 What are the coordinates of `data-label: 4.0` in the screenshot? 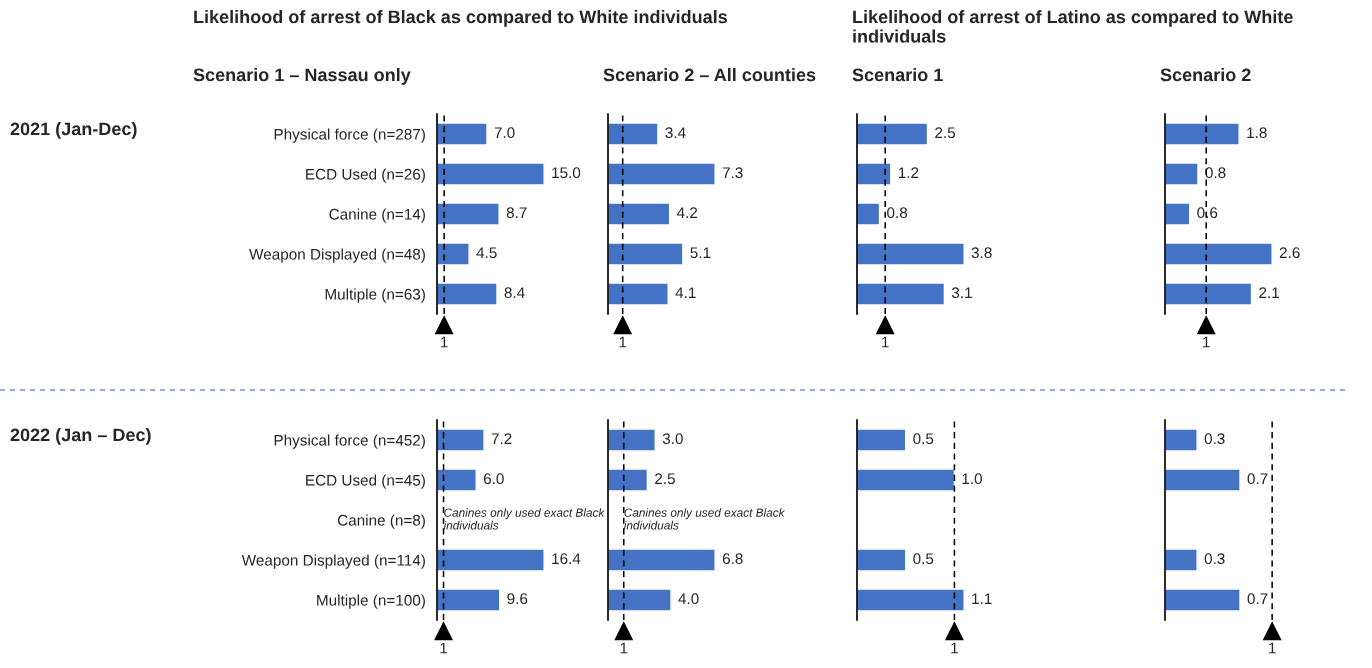 It's located at (688, 599).